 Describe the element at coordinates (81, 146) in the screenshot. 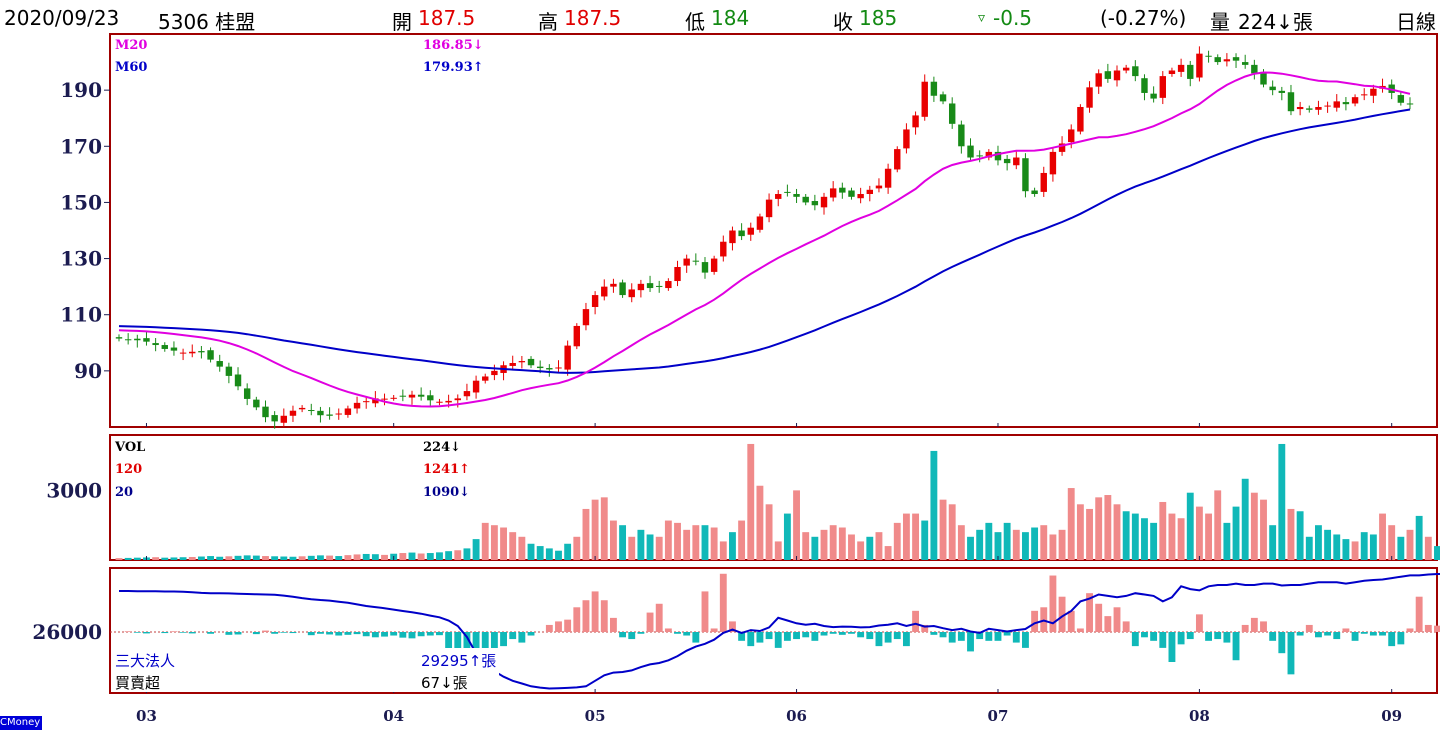

I see `price-tick-label: 170` at that location.